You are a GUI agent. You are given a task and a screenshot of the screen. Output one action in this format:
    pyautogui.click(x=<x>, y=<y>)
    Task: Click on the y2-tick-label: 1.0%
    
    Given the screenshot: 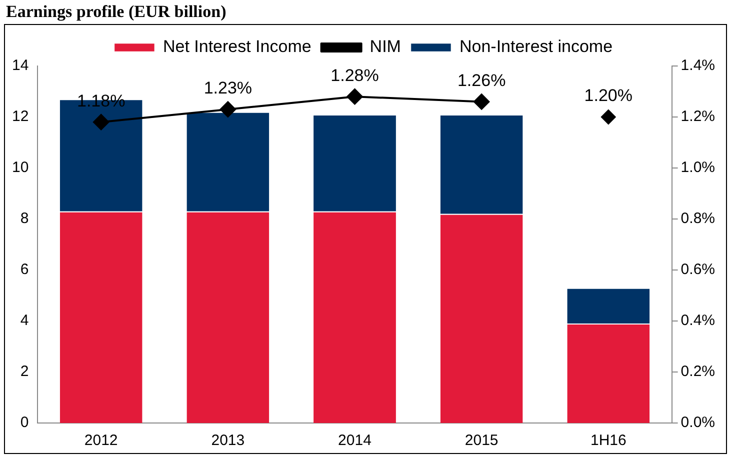 What is the action you would take?
    pyautogui.click(x=698, y=167)
    